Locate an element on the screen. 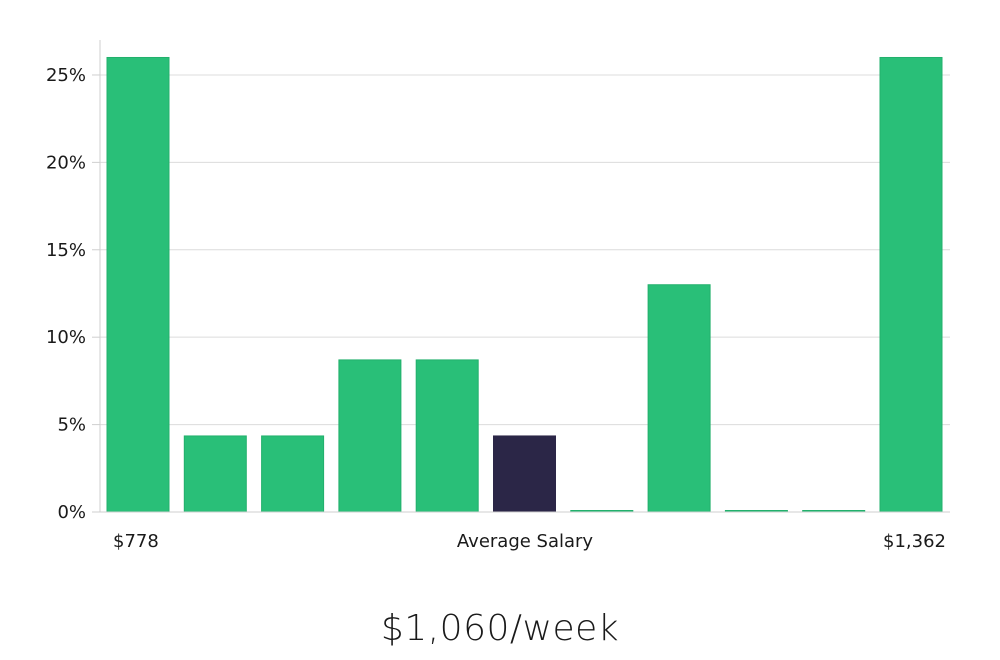 This screenshot has height=660, width=1000. x-max-label: $1,362 is located at coordinates (914, 541).